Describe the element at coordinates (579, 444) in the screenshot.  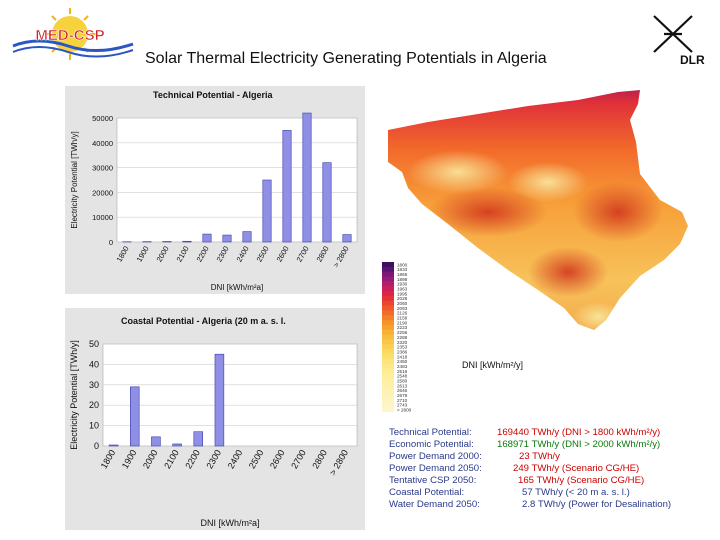
I see `stat-value: 168971 TWh/y (DNI > 2000 kWh/m²/y)` at that location.